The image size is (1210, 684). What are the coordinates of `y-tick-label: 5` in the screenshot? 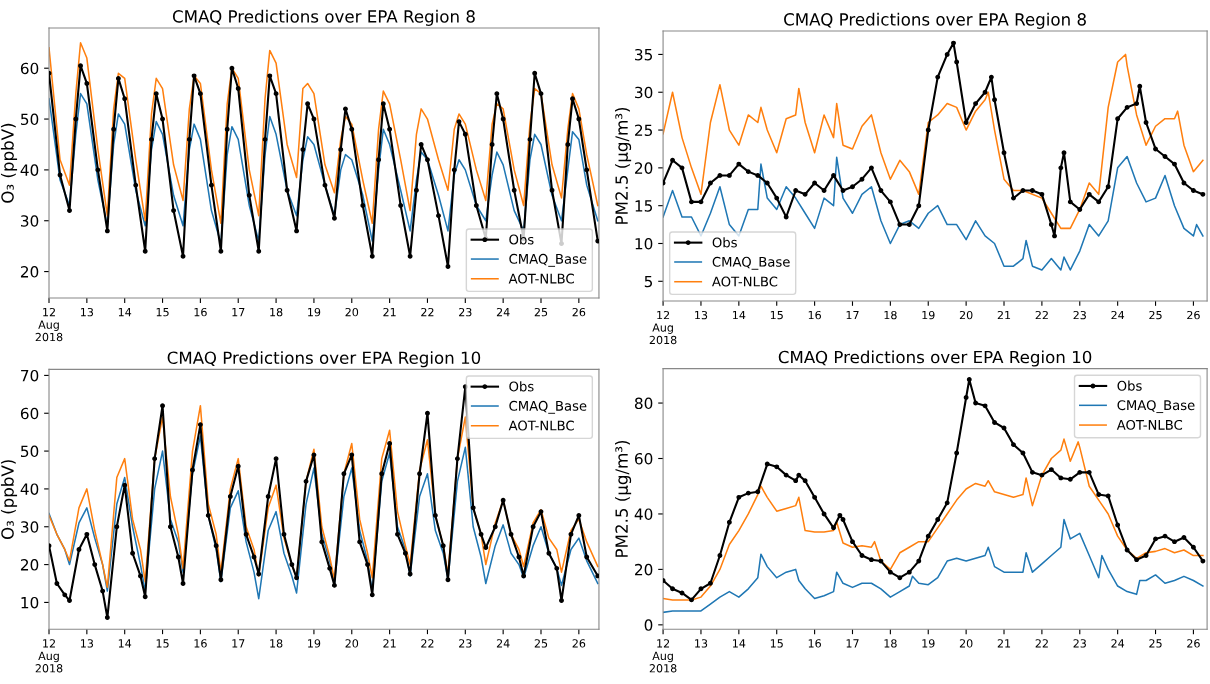 It's located at (648, 281).